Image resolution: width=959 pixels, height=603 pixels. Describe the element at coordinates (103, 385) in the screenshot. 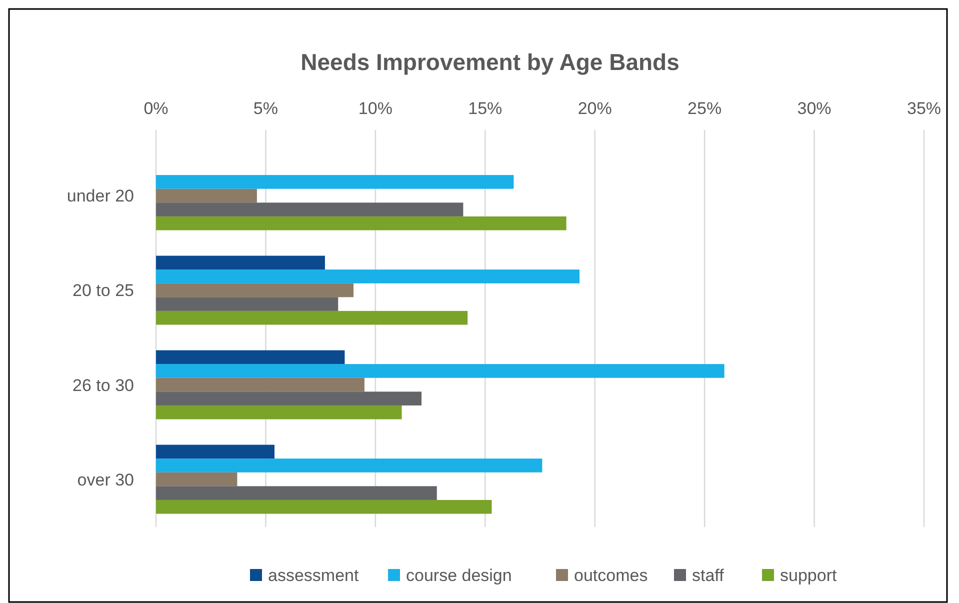

I see `y-tick-label: 26 to 30` at that location.